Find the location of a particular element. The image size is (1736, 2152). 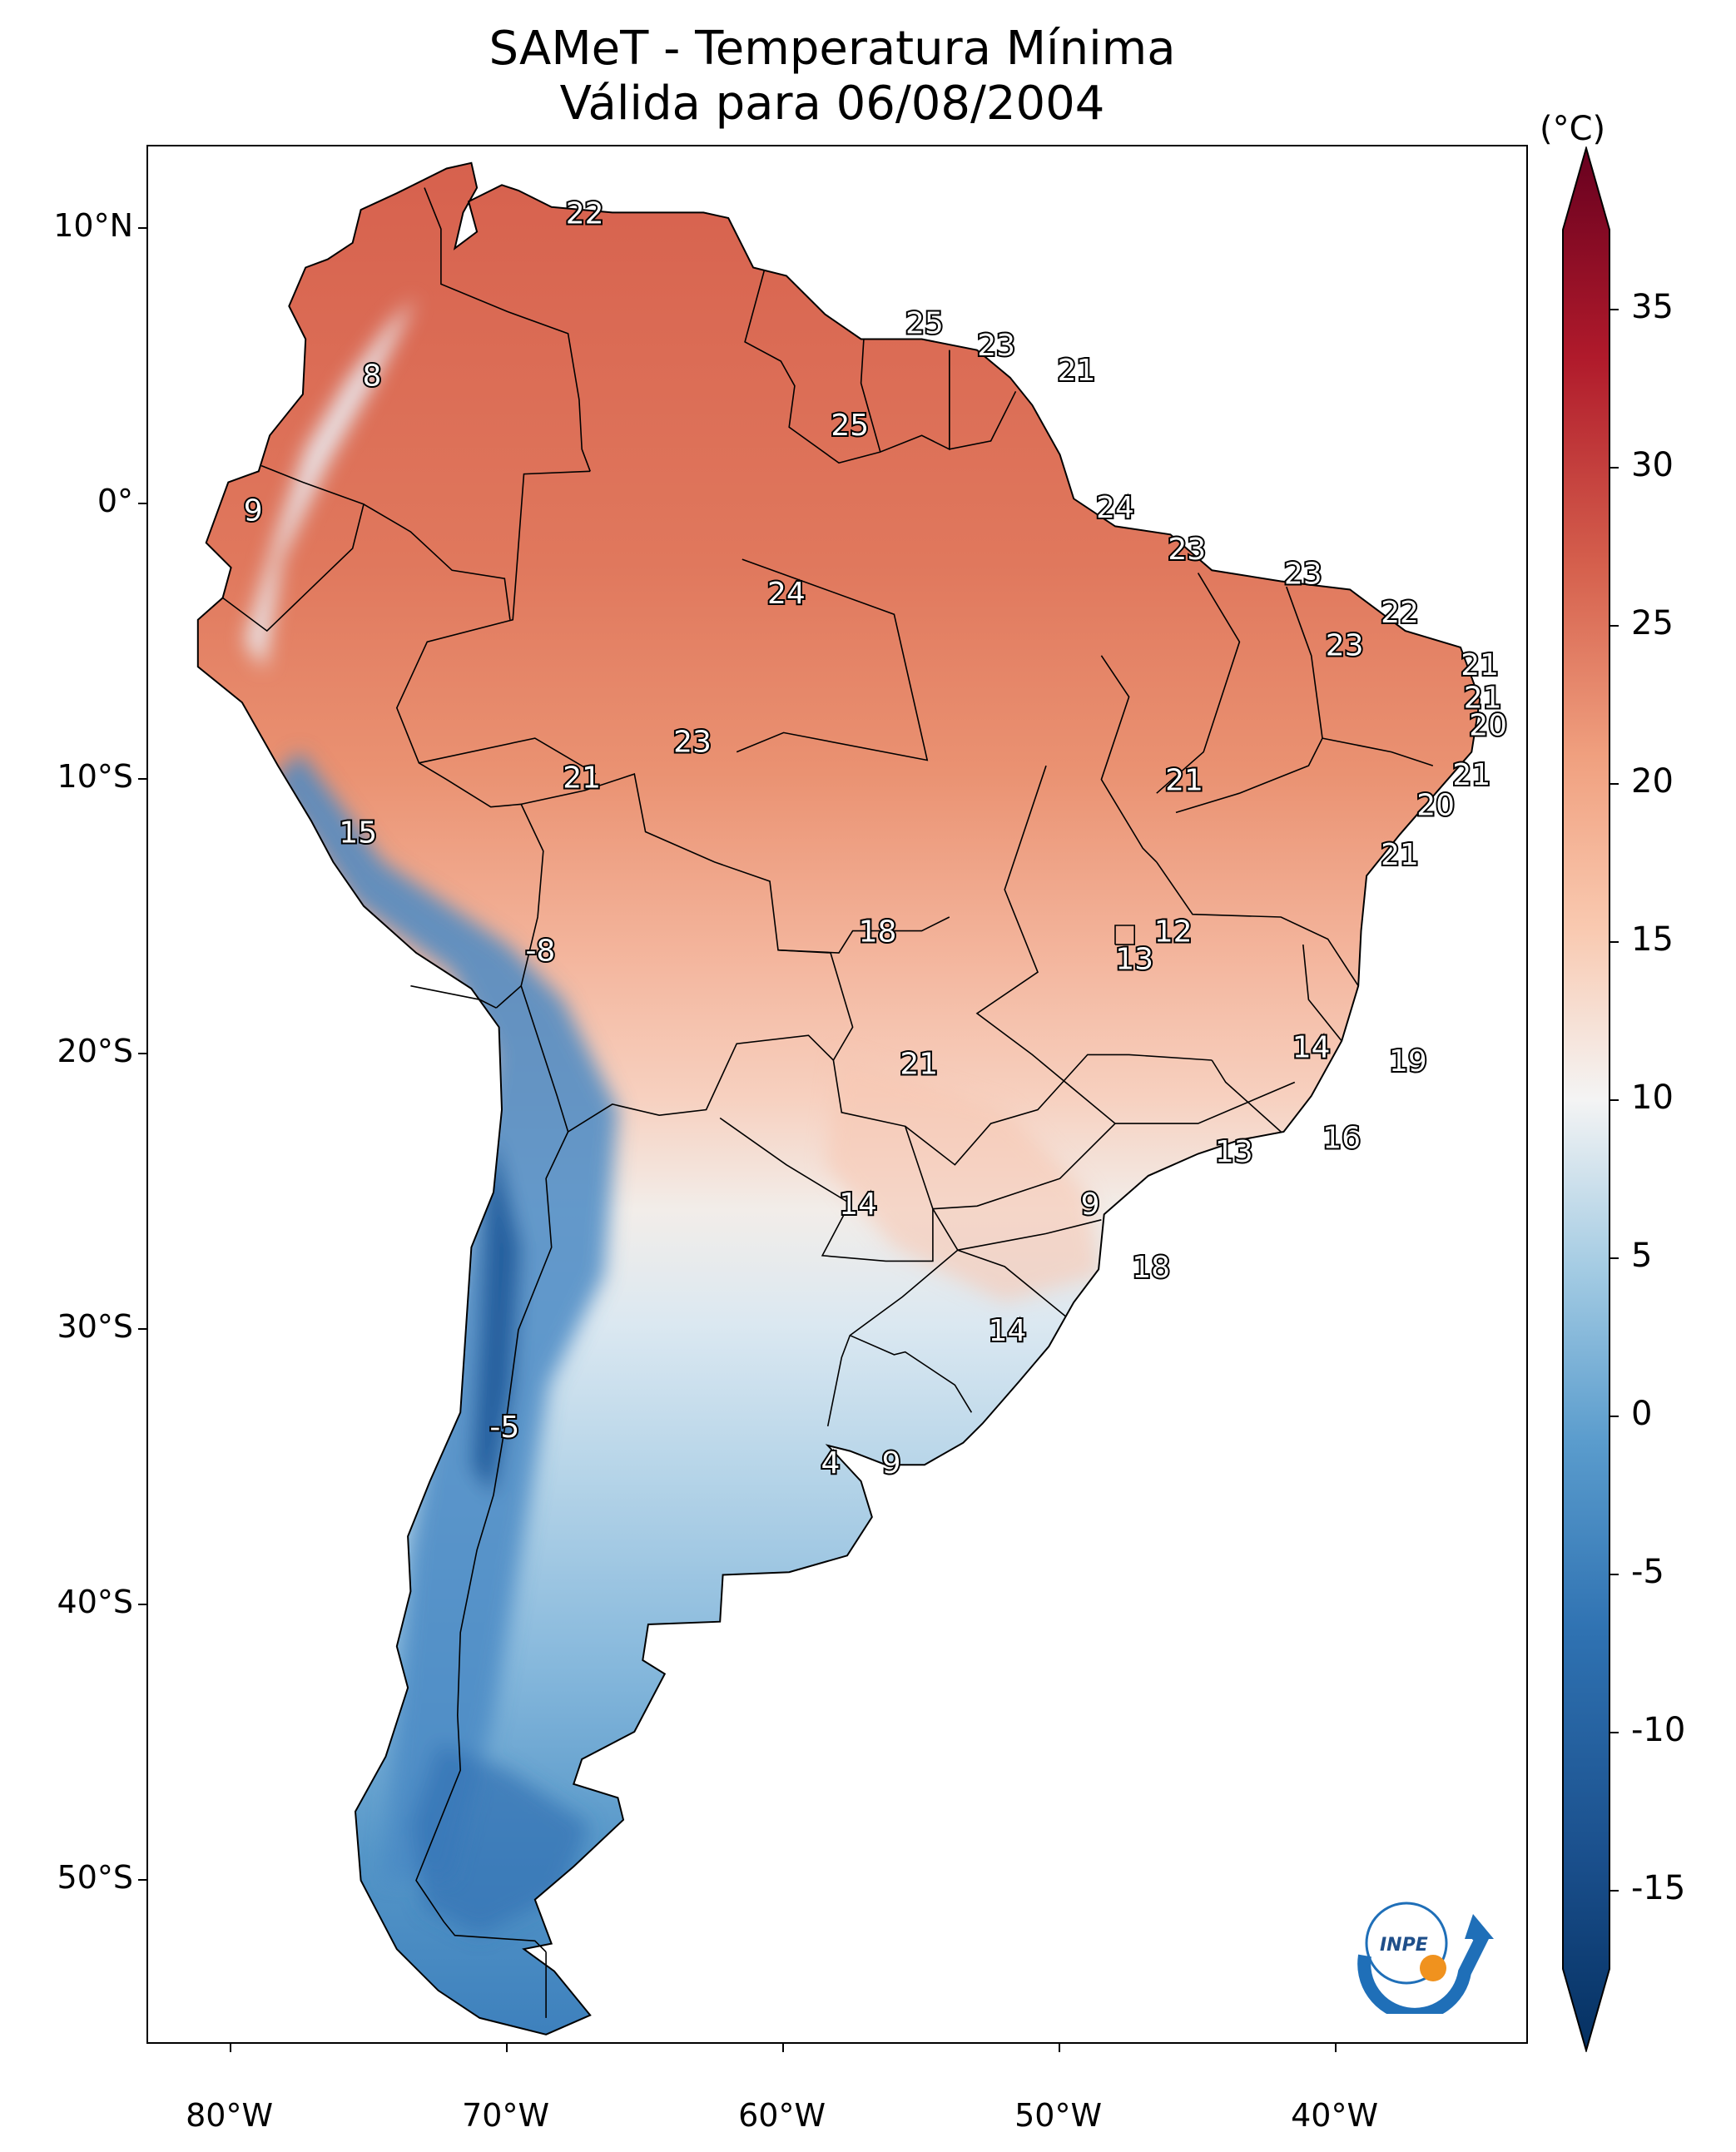

temperature-point-label: 24 is located at coordinates (787, 594).